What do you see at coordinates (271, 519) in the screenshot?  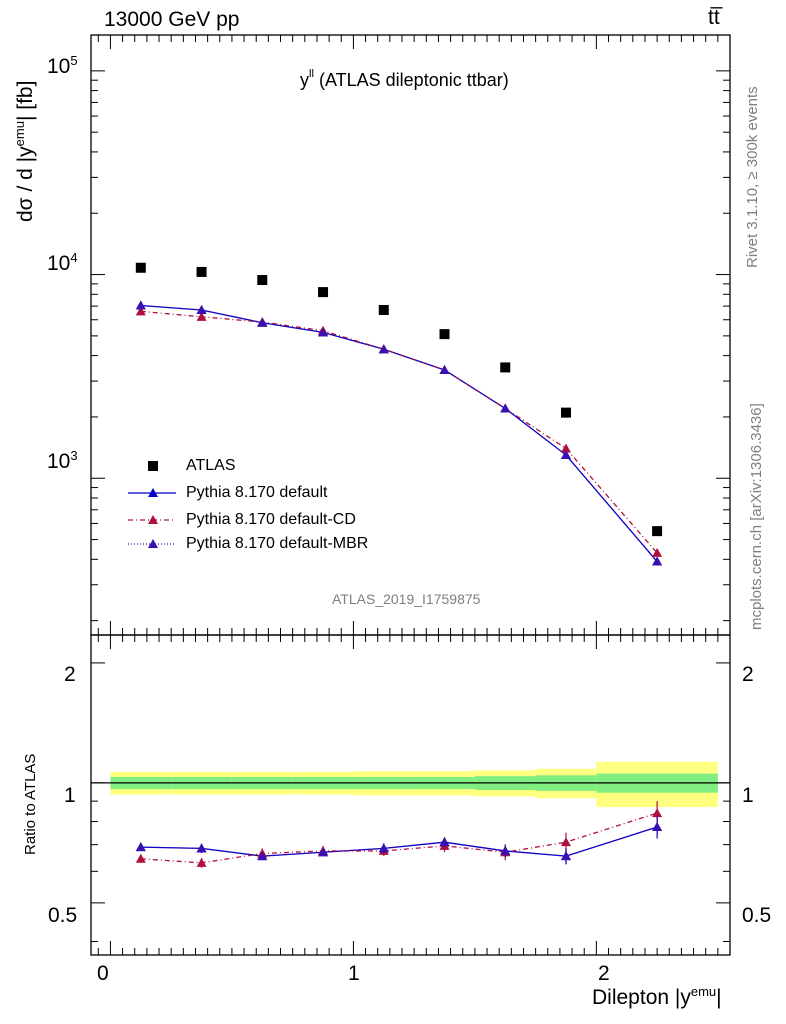 I see `legend-label-cd: Pythia 8.170 default-CD` at bounding box center [271, 519].